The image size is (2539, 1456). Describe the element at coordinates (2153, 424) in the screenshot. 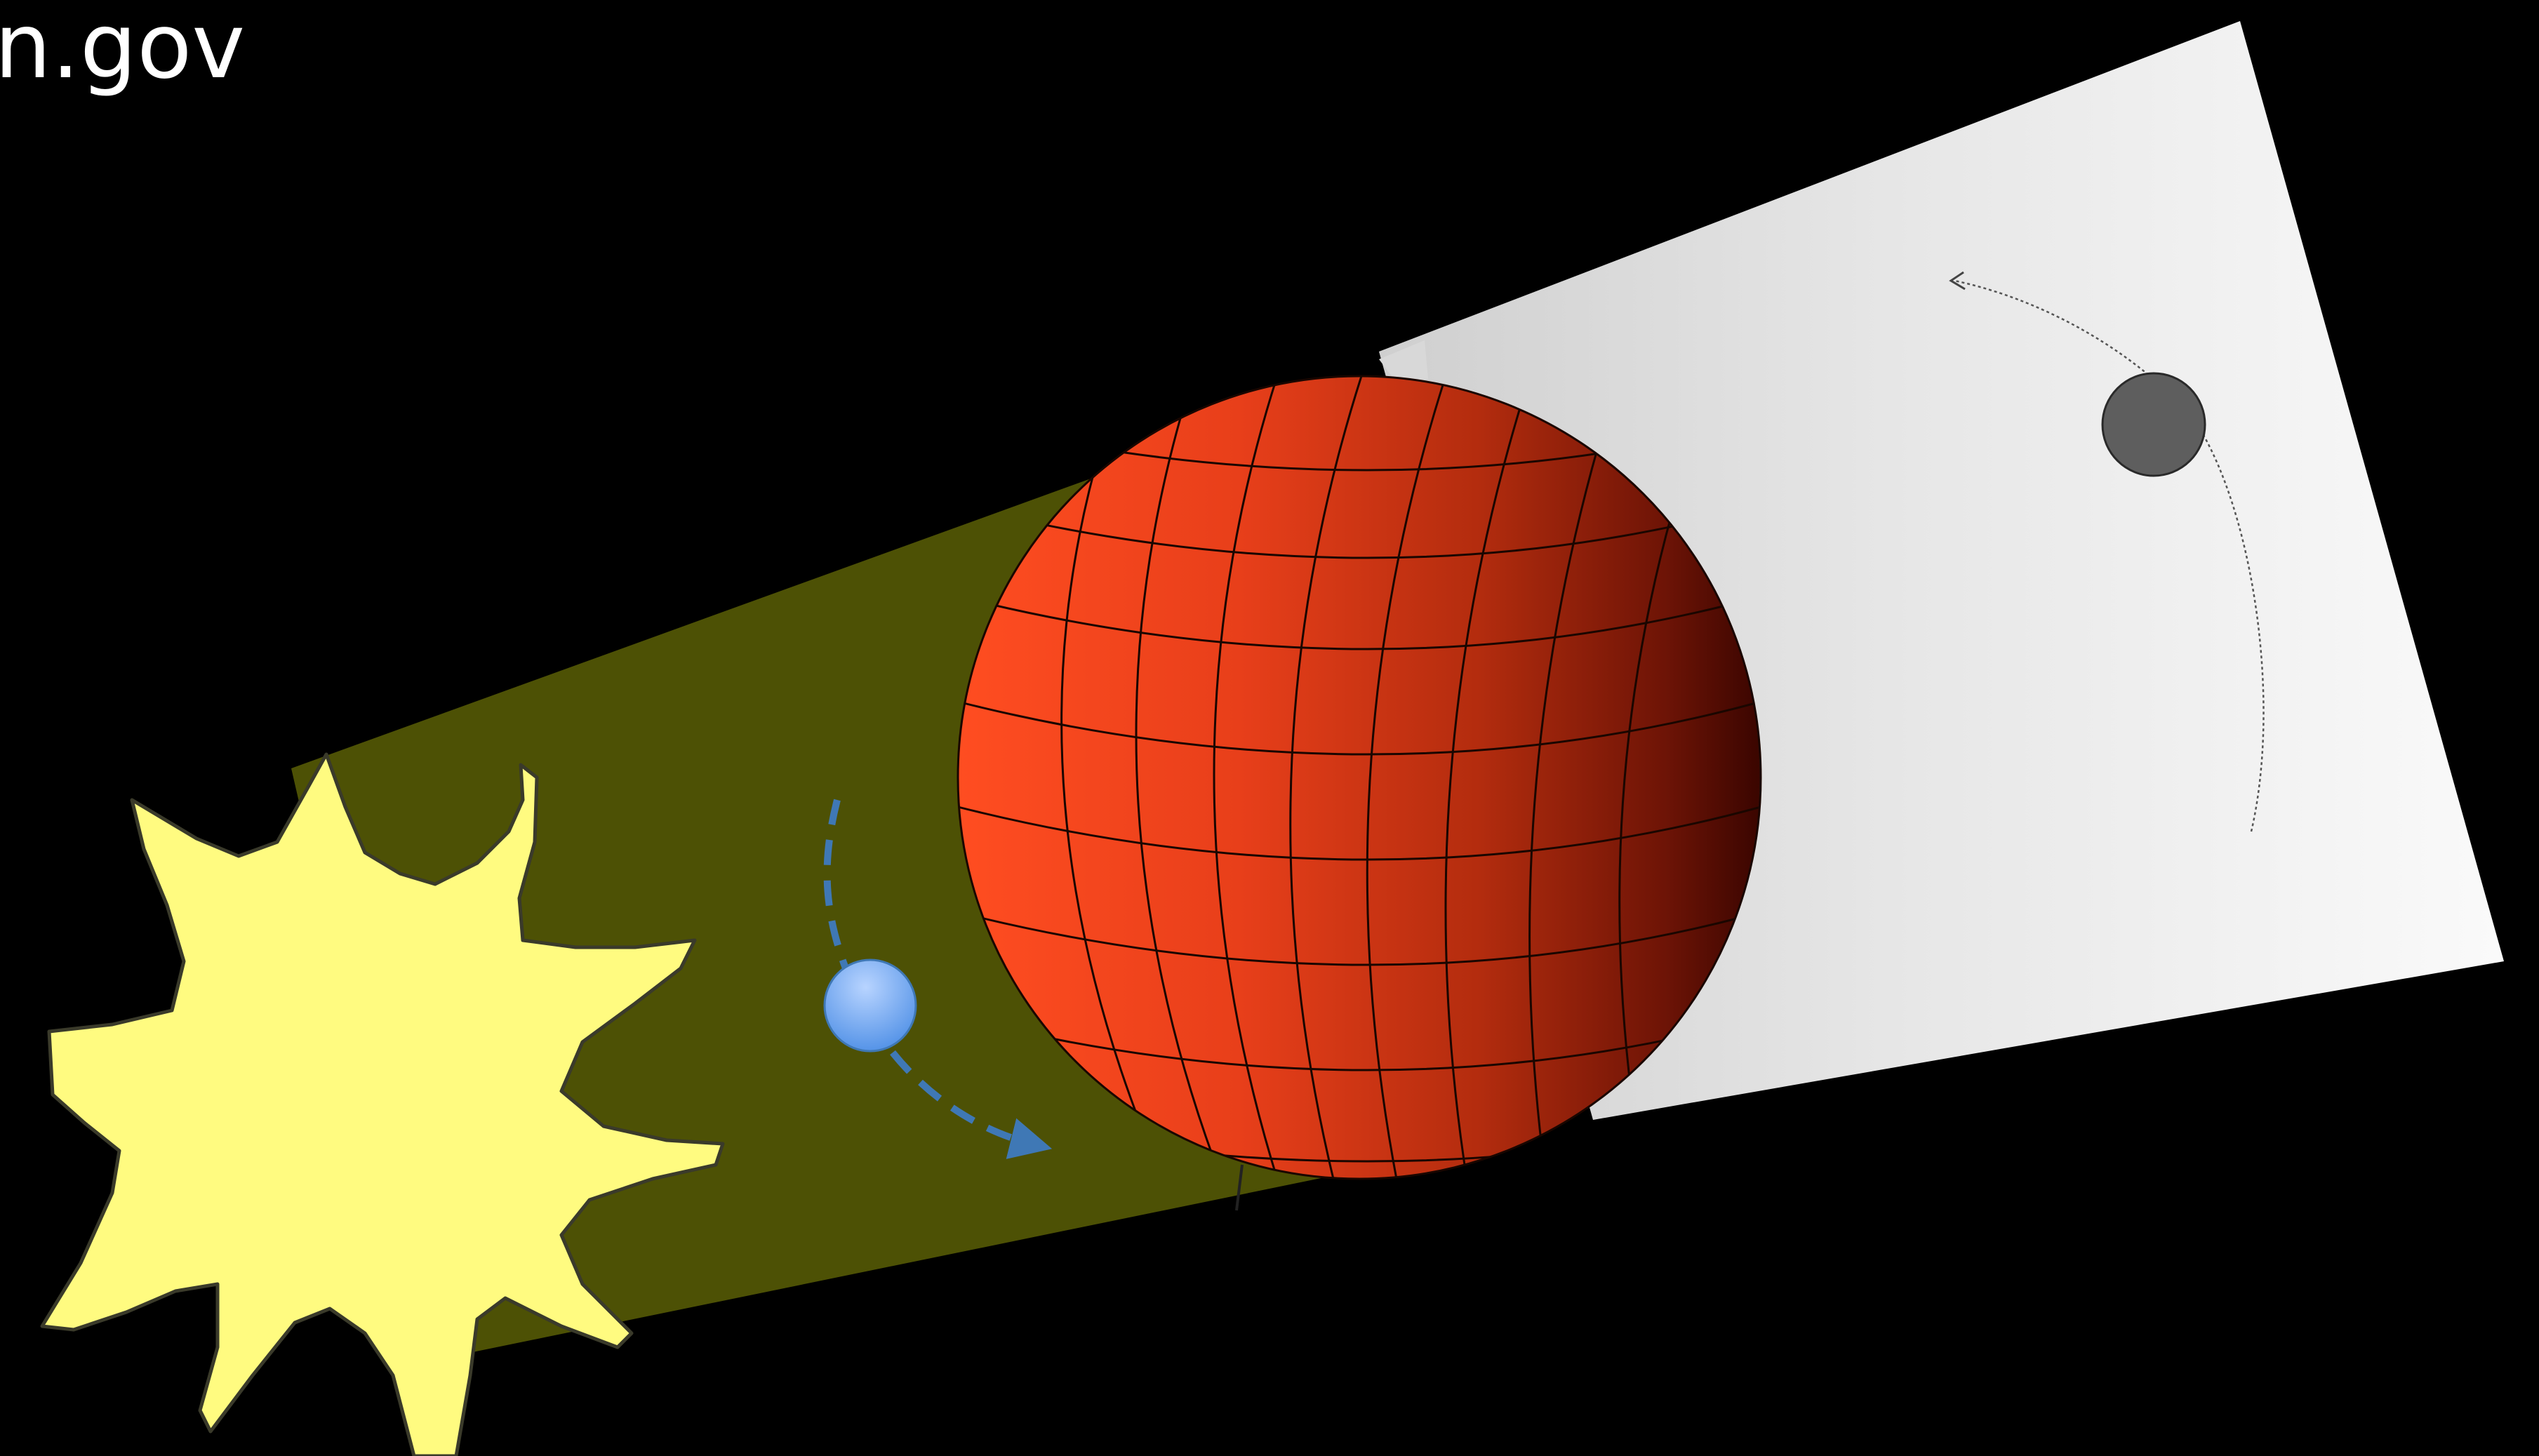

I see `far-moon-icon` at that location.